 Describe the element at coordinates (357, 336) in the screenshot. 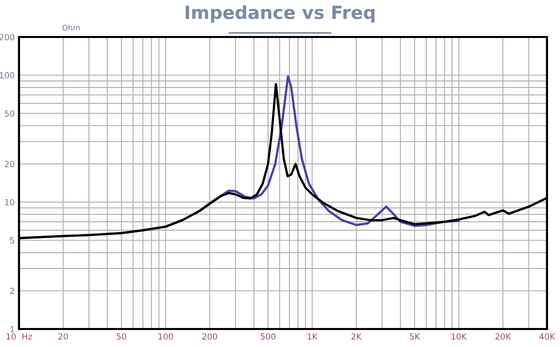

I see `x-tick-label: 2K` at that location.